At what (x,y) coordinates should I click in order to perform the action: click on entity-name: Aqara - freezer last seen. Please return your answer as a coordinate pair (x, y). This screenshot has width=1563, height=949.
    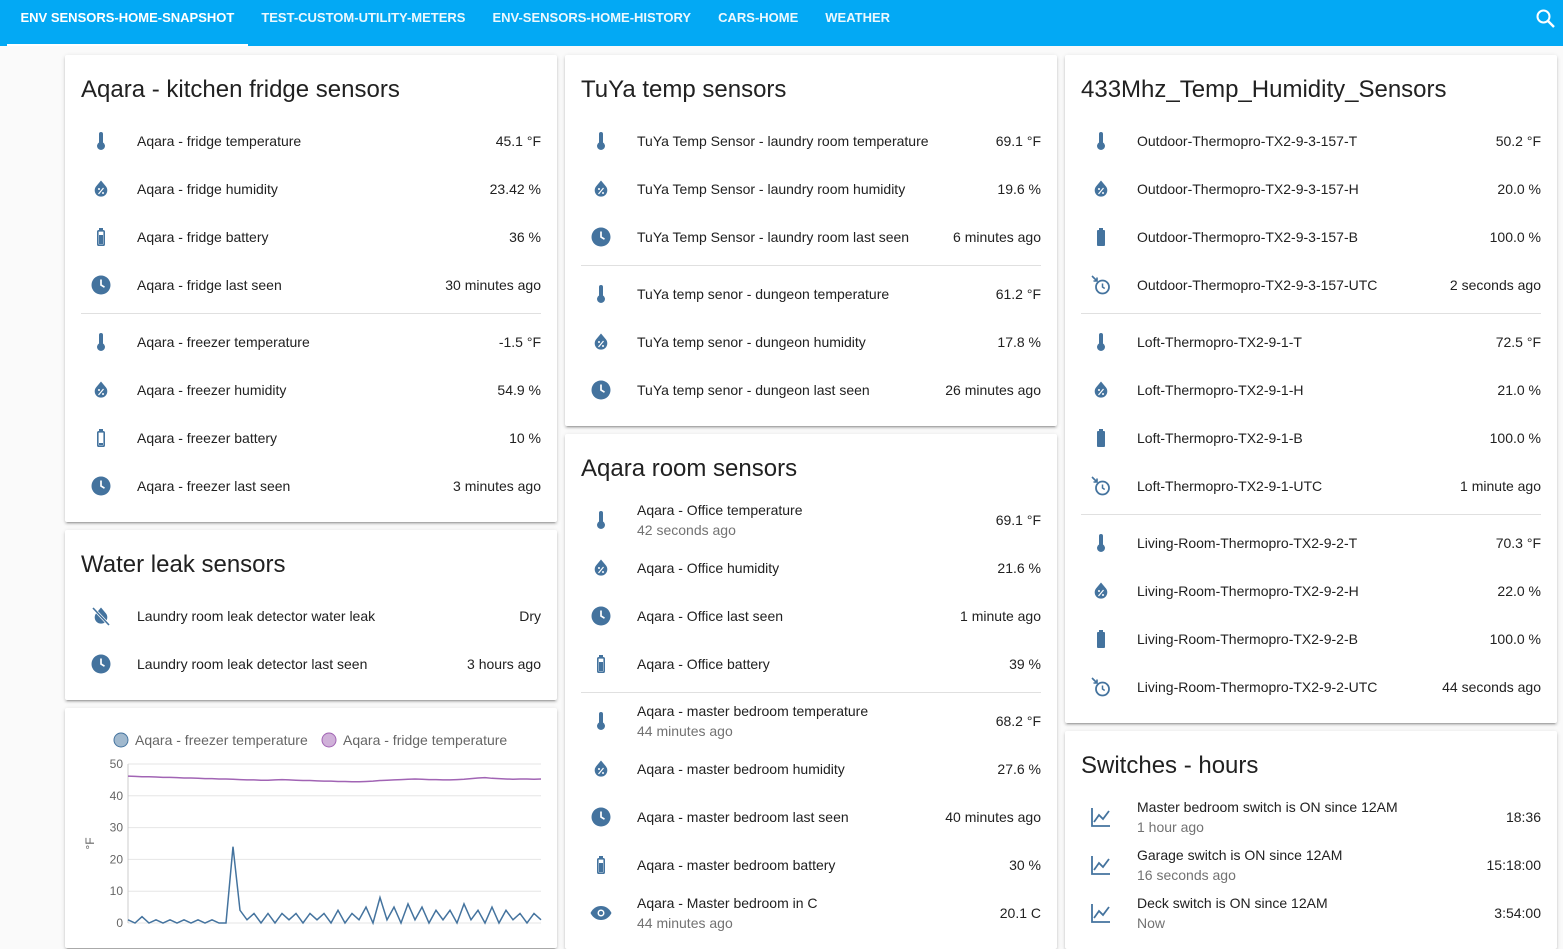
    Looking at the image, I should click on (214, 486).